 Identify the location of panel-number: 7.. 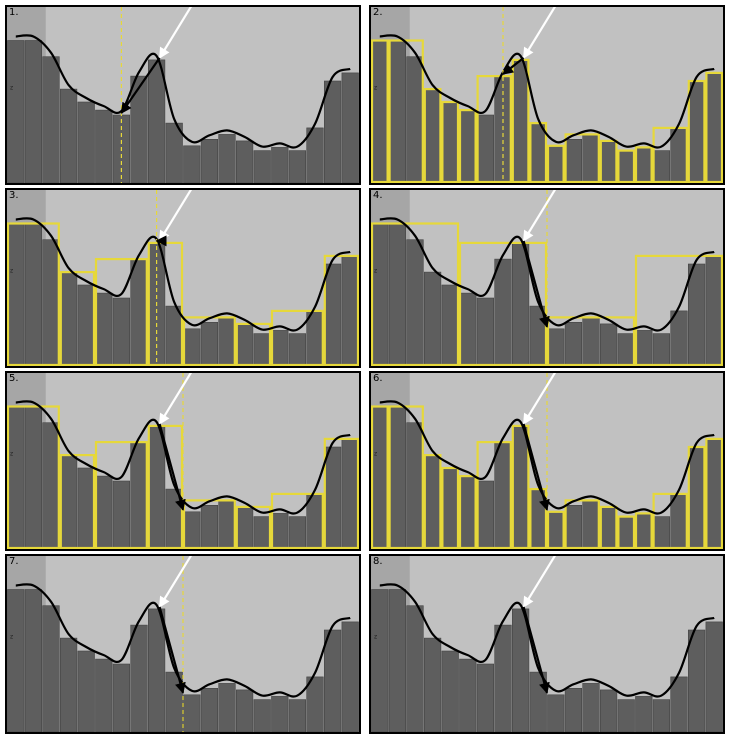
(14, 561).